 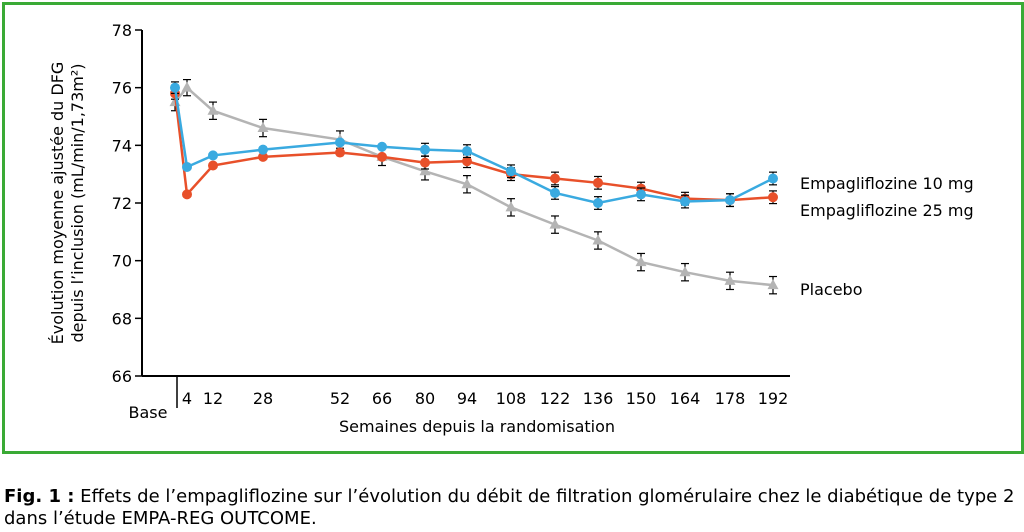 What do you see at coordinates (485, 398) in the screenshot?
I see `x-ticks: 4 12 28 52 66 80 94 108 122 136 150 164 178 192` at bounding box center [485, 398].